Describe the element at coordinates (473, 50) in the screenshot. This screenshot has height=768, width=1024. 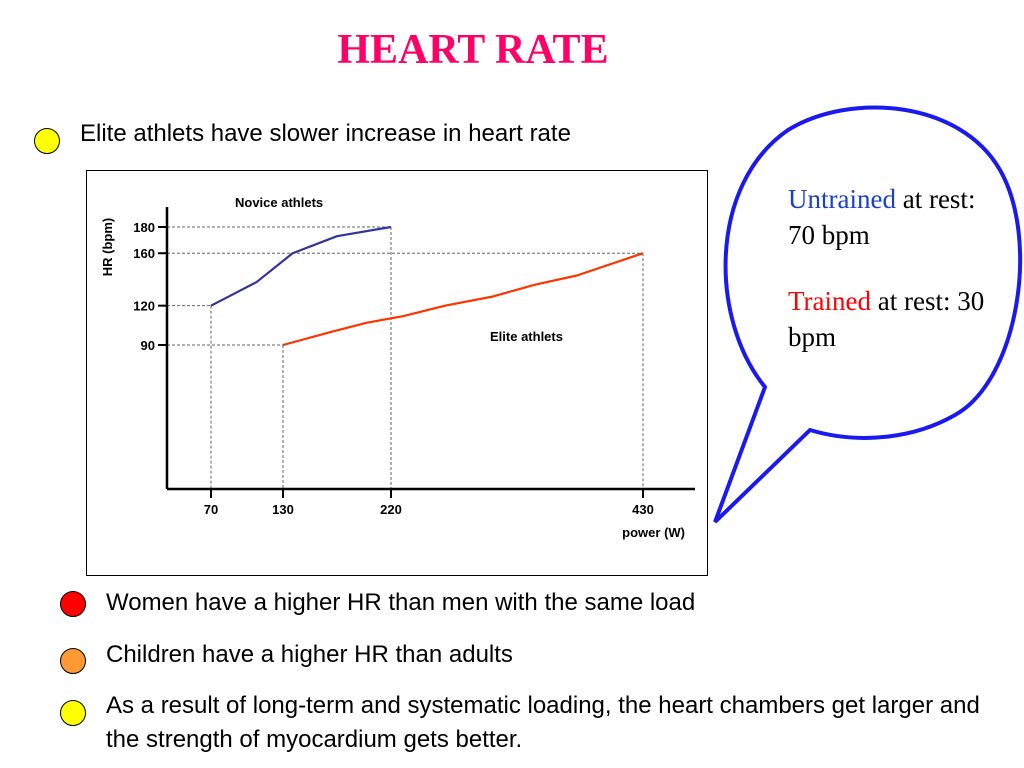
I see `slide-title: HEART RATE` at that location.